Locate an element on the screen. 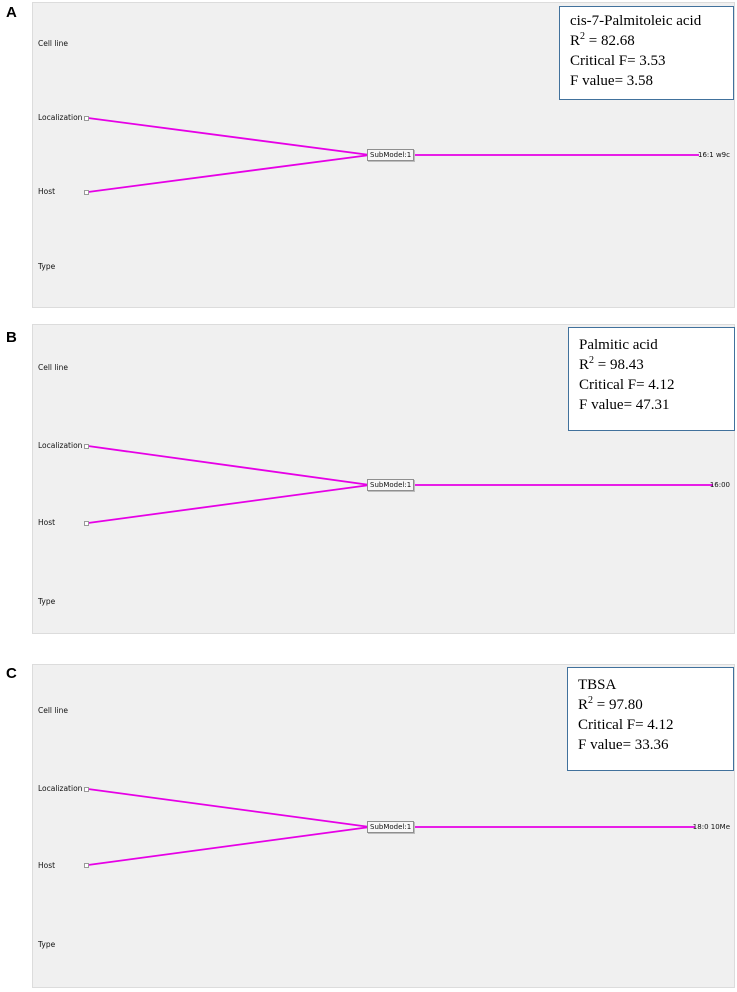  stats-name: TBSA is located at coordinates (597, 685).